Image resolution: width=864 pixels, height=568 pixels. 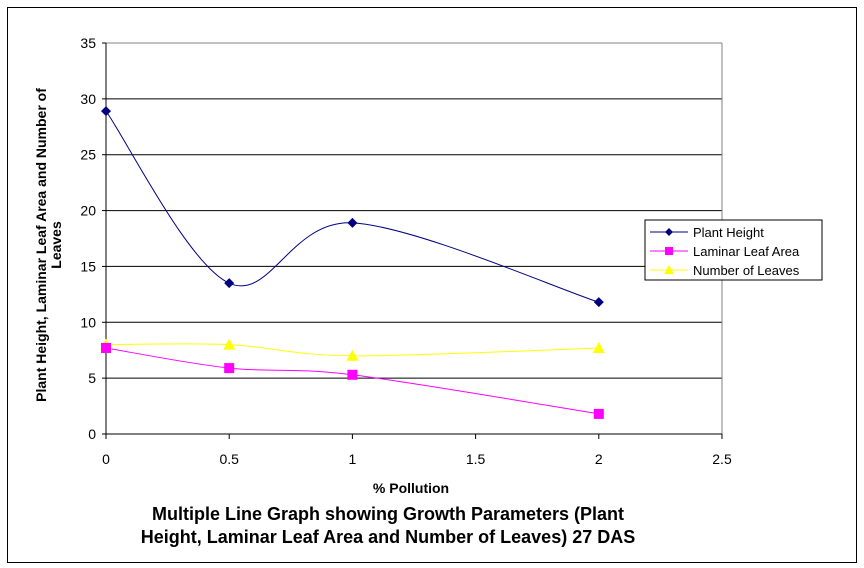 I want to click on series-line-number-of-leaves, so click(x=352, y=350).